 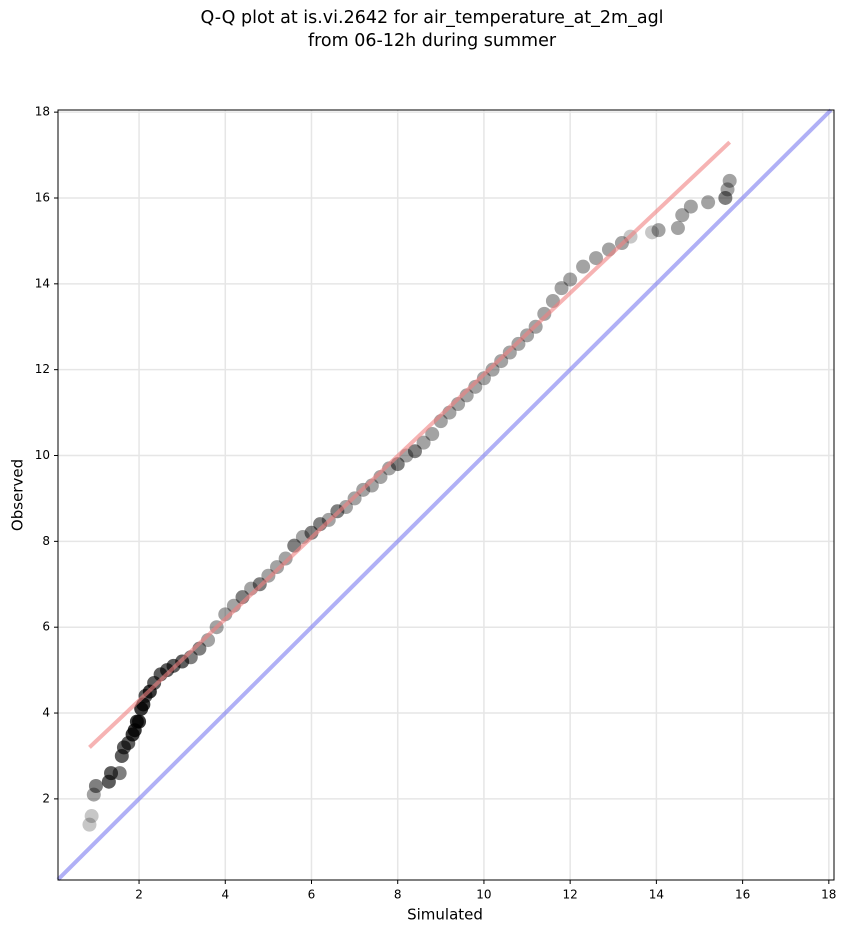 What do you see at coordinates (742, 895) in the screenshot?
I see `x-tick-label: 16` at bounding box center [742, 895].